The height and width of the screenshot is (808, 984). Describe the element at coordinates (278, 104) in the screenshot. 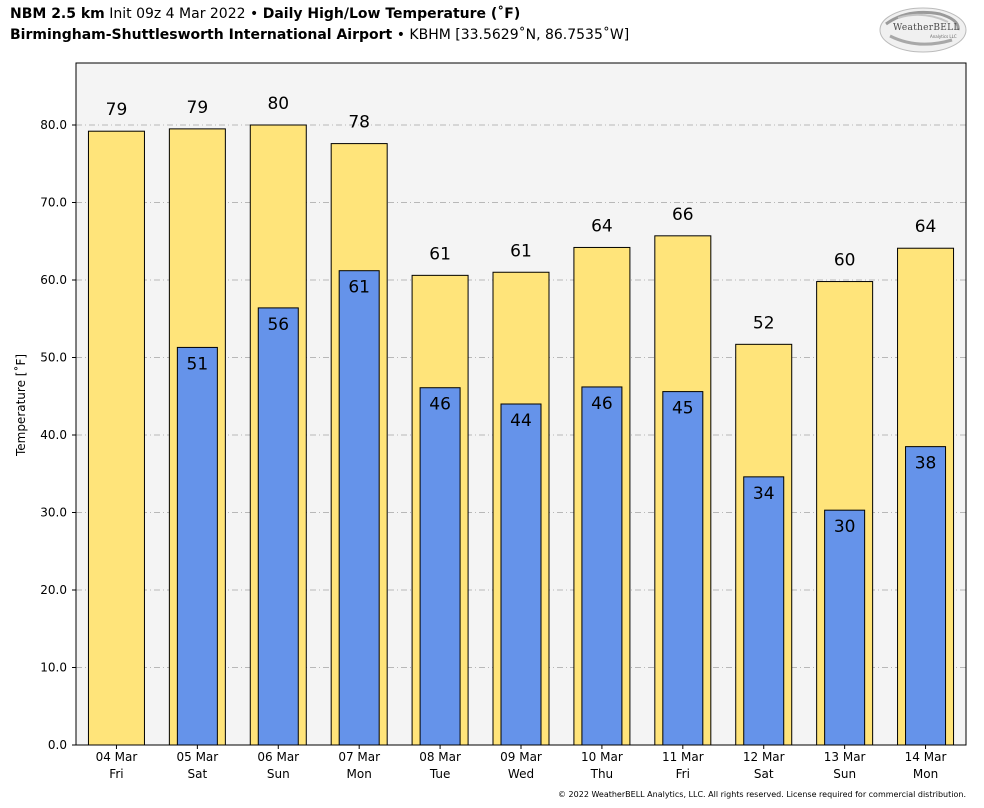

I see `high-temp-label: 80` at that location.